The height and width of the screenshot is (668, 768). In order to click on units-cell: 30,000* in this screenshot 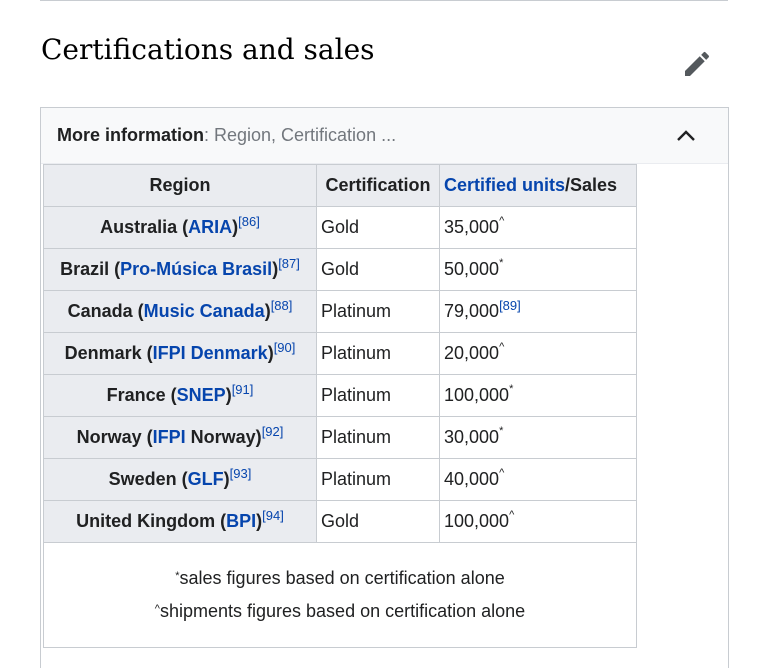, I will do `click(538, 437)`.